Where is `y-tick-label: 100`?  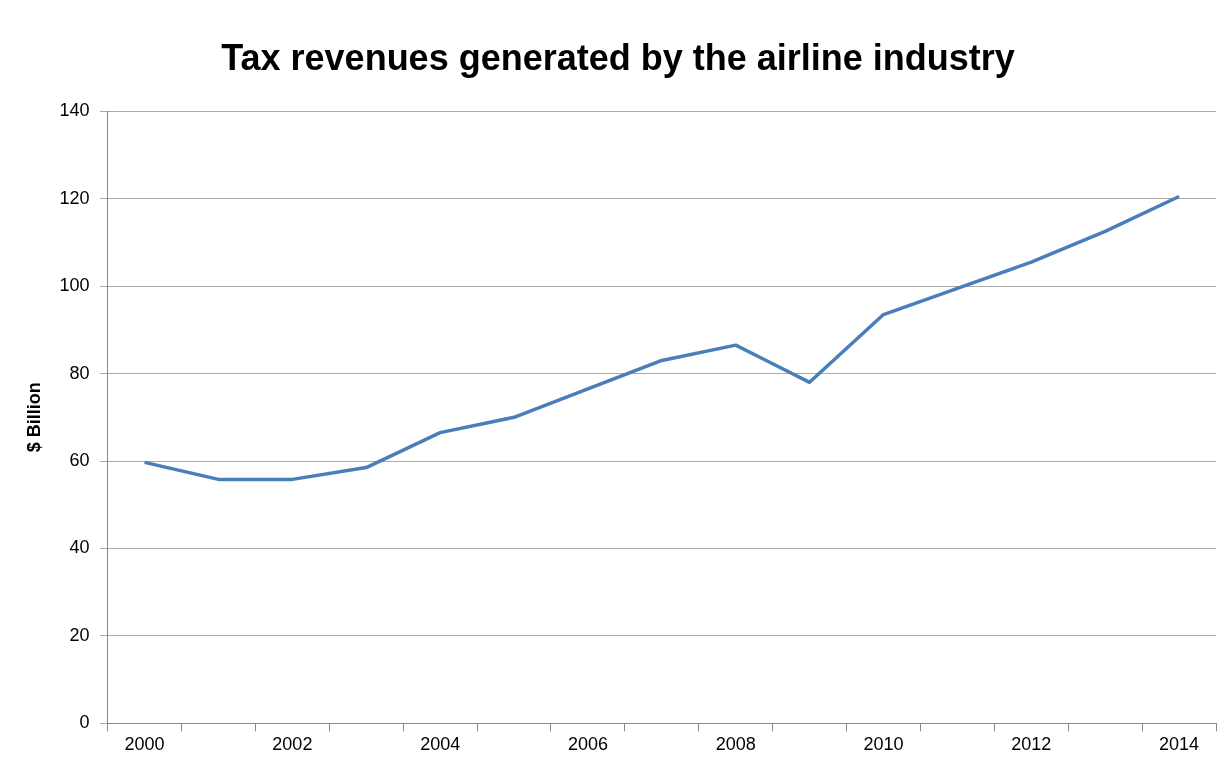
y-tick-label: 100 is located at coordinates (74, 285).